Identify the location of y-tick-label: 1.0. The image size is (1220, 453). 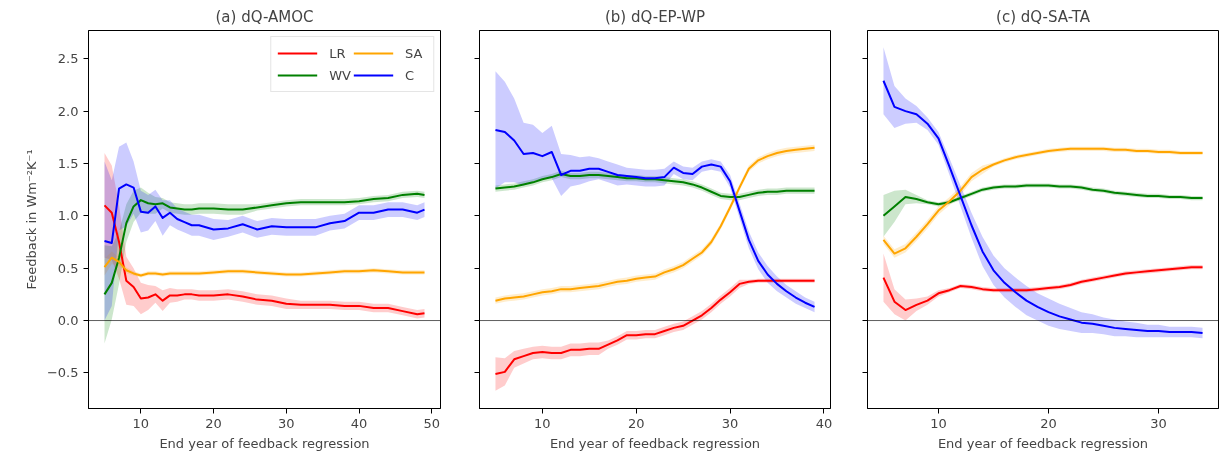
(68, 216).